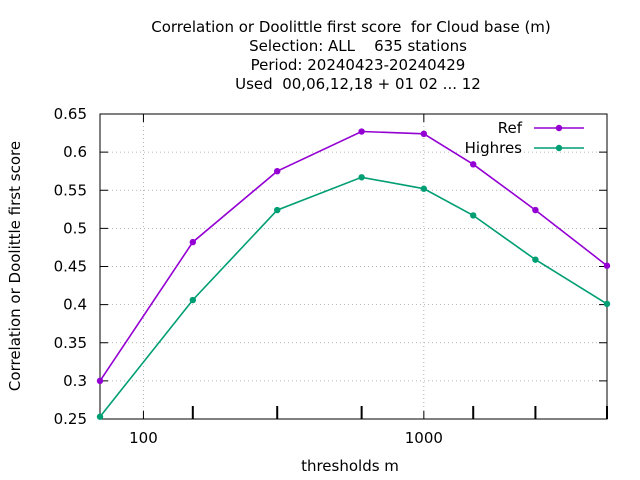  I want to click on title-line-2: Selection: ALL 635 stations, so click(358, 46).